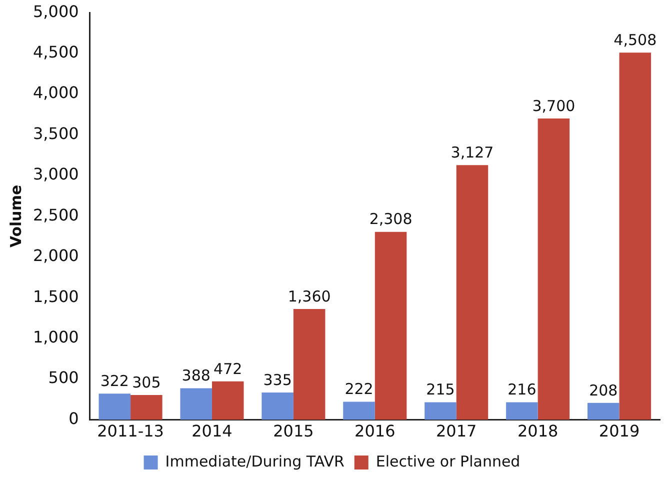 The height and width of the screenshot is (480, 666). I want to click on y-tick-label: 0, so click(73, 418).